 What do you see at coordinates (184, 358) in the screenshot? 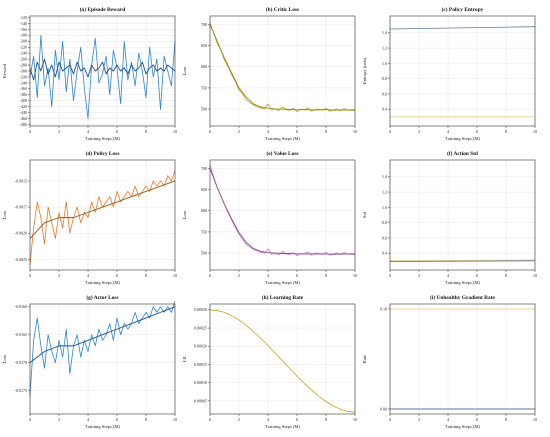
I see `y-axis-label: LR` at bounding box center [184, 358].